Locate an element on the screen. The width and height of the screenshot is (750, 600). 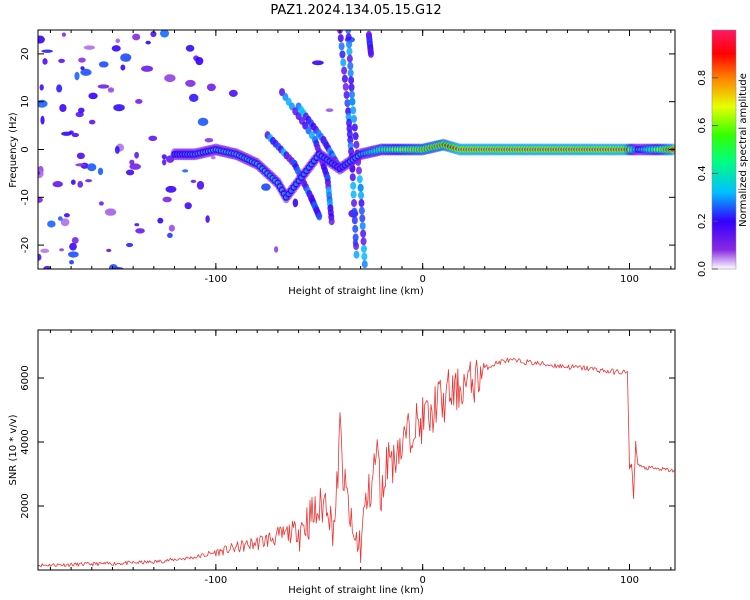
spectrogram-y-tick-label: -20 is located at coordinates (25, 245).